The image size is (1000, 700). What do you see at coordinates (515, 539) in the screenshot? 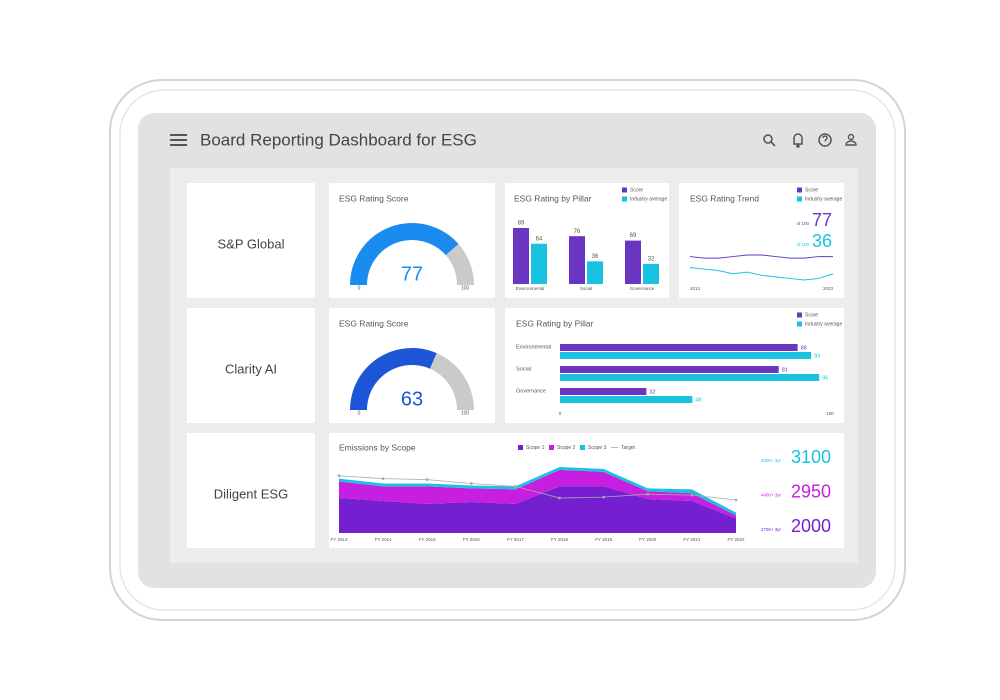
I see `x-tick-label: FY 2017` at bounding box center [515, 539].